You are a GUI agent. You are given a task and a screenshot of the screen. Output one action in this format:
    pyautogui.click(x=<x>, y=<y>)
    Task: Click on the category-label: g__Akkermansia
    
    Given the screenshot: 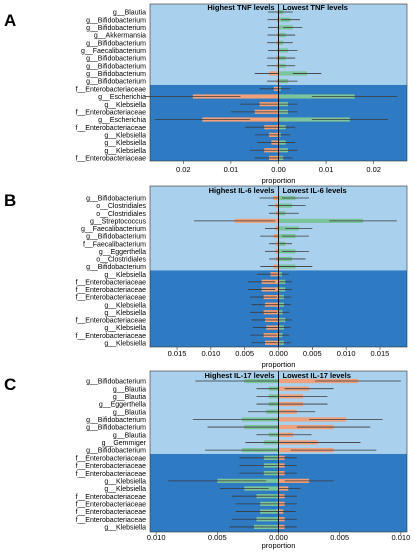 What is the action you would take?
    pyautogui.click(x=120, y=36)
    